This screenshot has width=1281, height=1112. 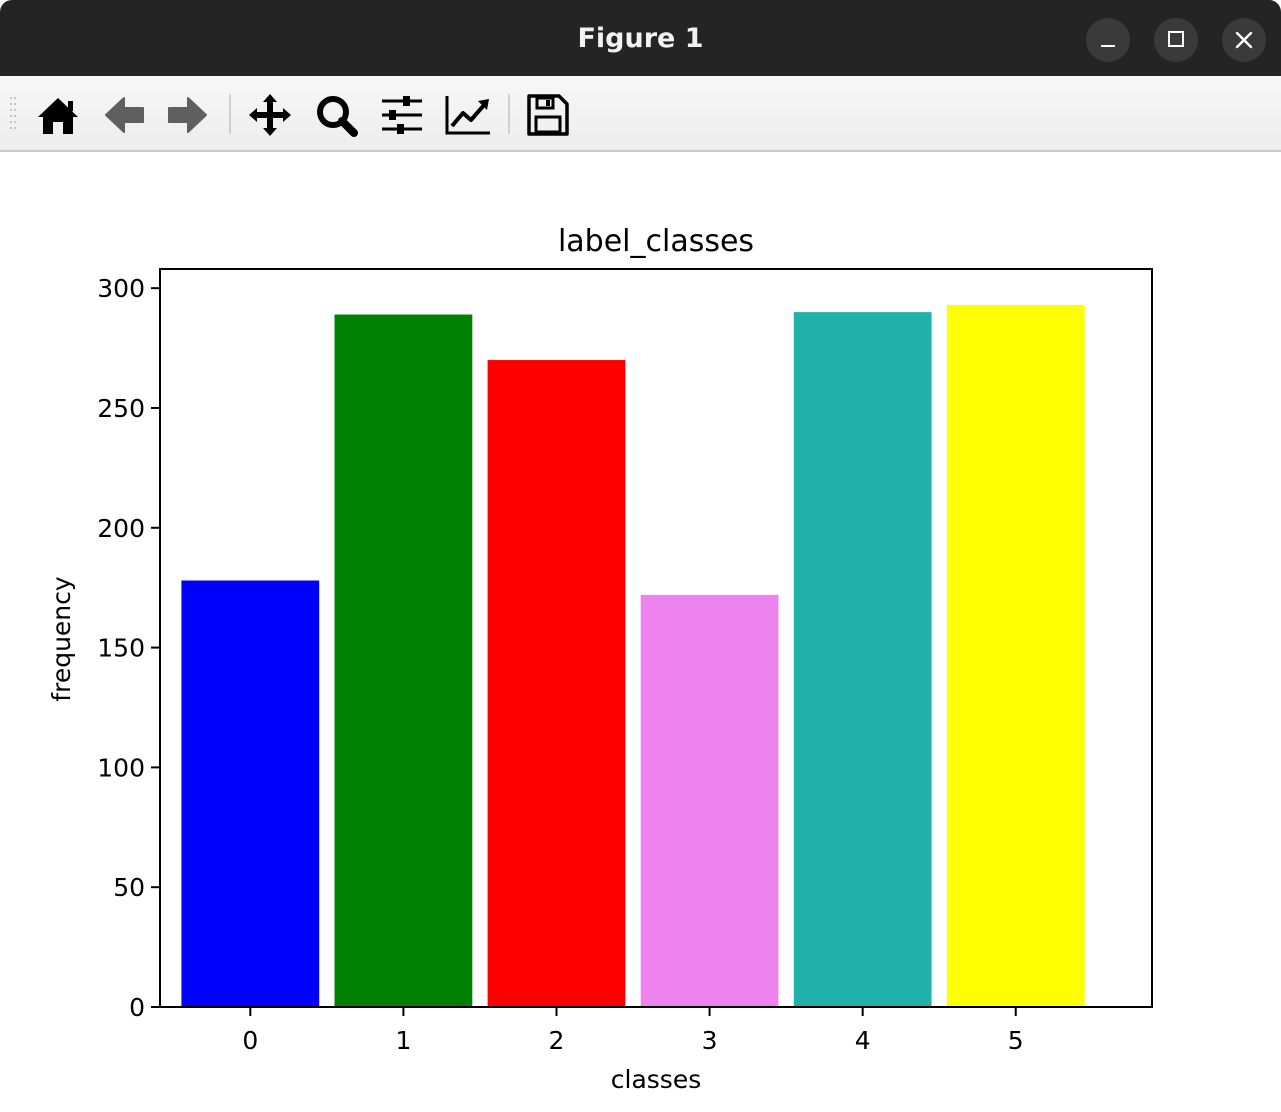 What do you see at coordinates (121, 767) in the screenshot?
I see `y-tick-label: 100` at bounding box center [121, 767].